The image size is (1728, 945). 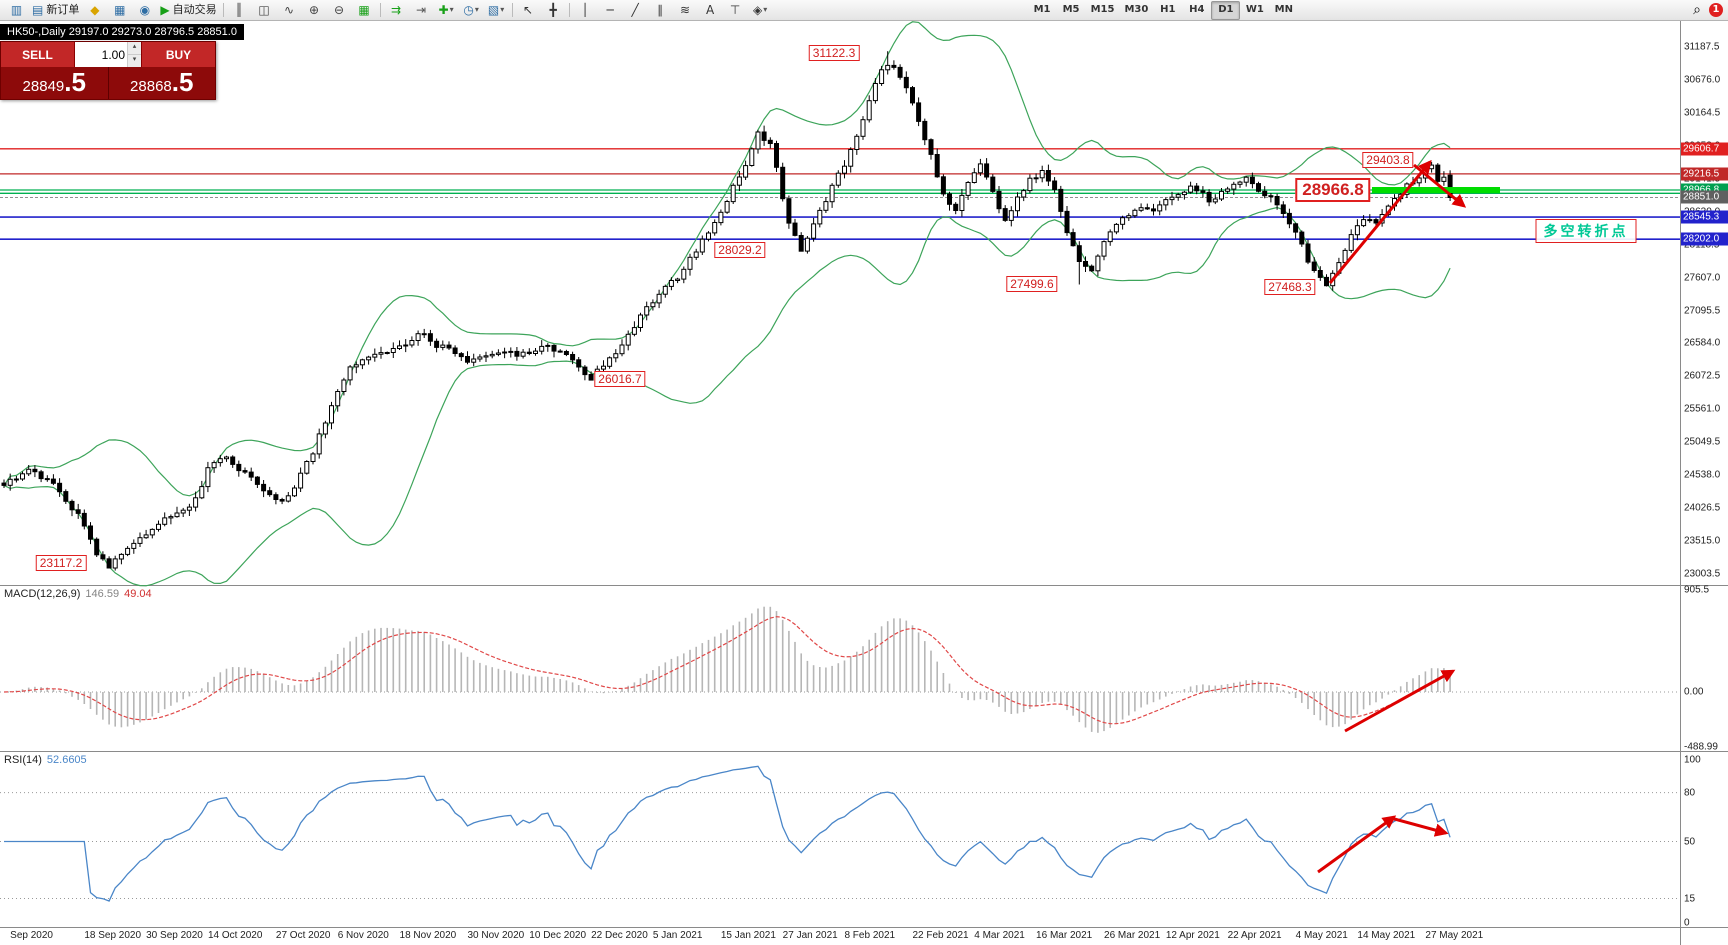 I want to click on price-axis-label: 30676.0, so click(x=1702, y=80).